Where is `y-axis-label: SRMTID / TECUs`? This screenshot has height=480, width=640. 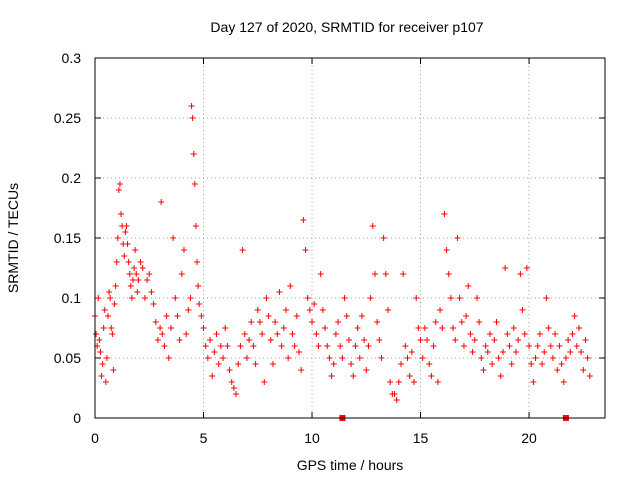 y-axis-label: SRMTID / TECUs is located at coordinates (13, 238).